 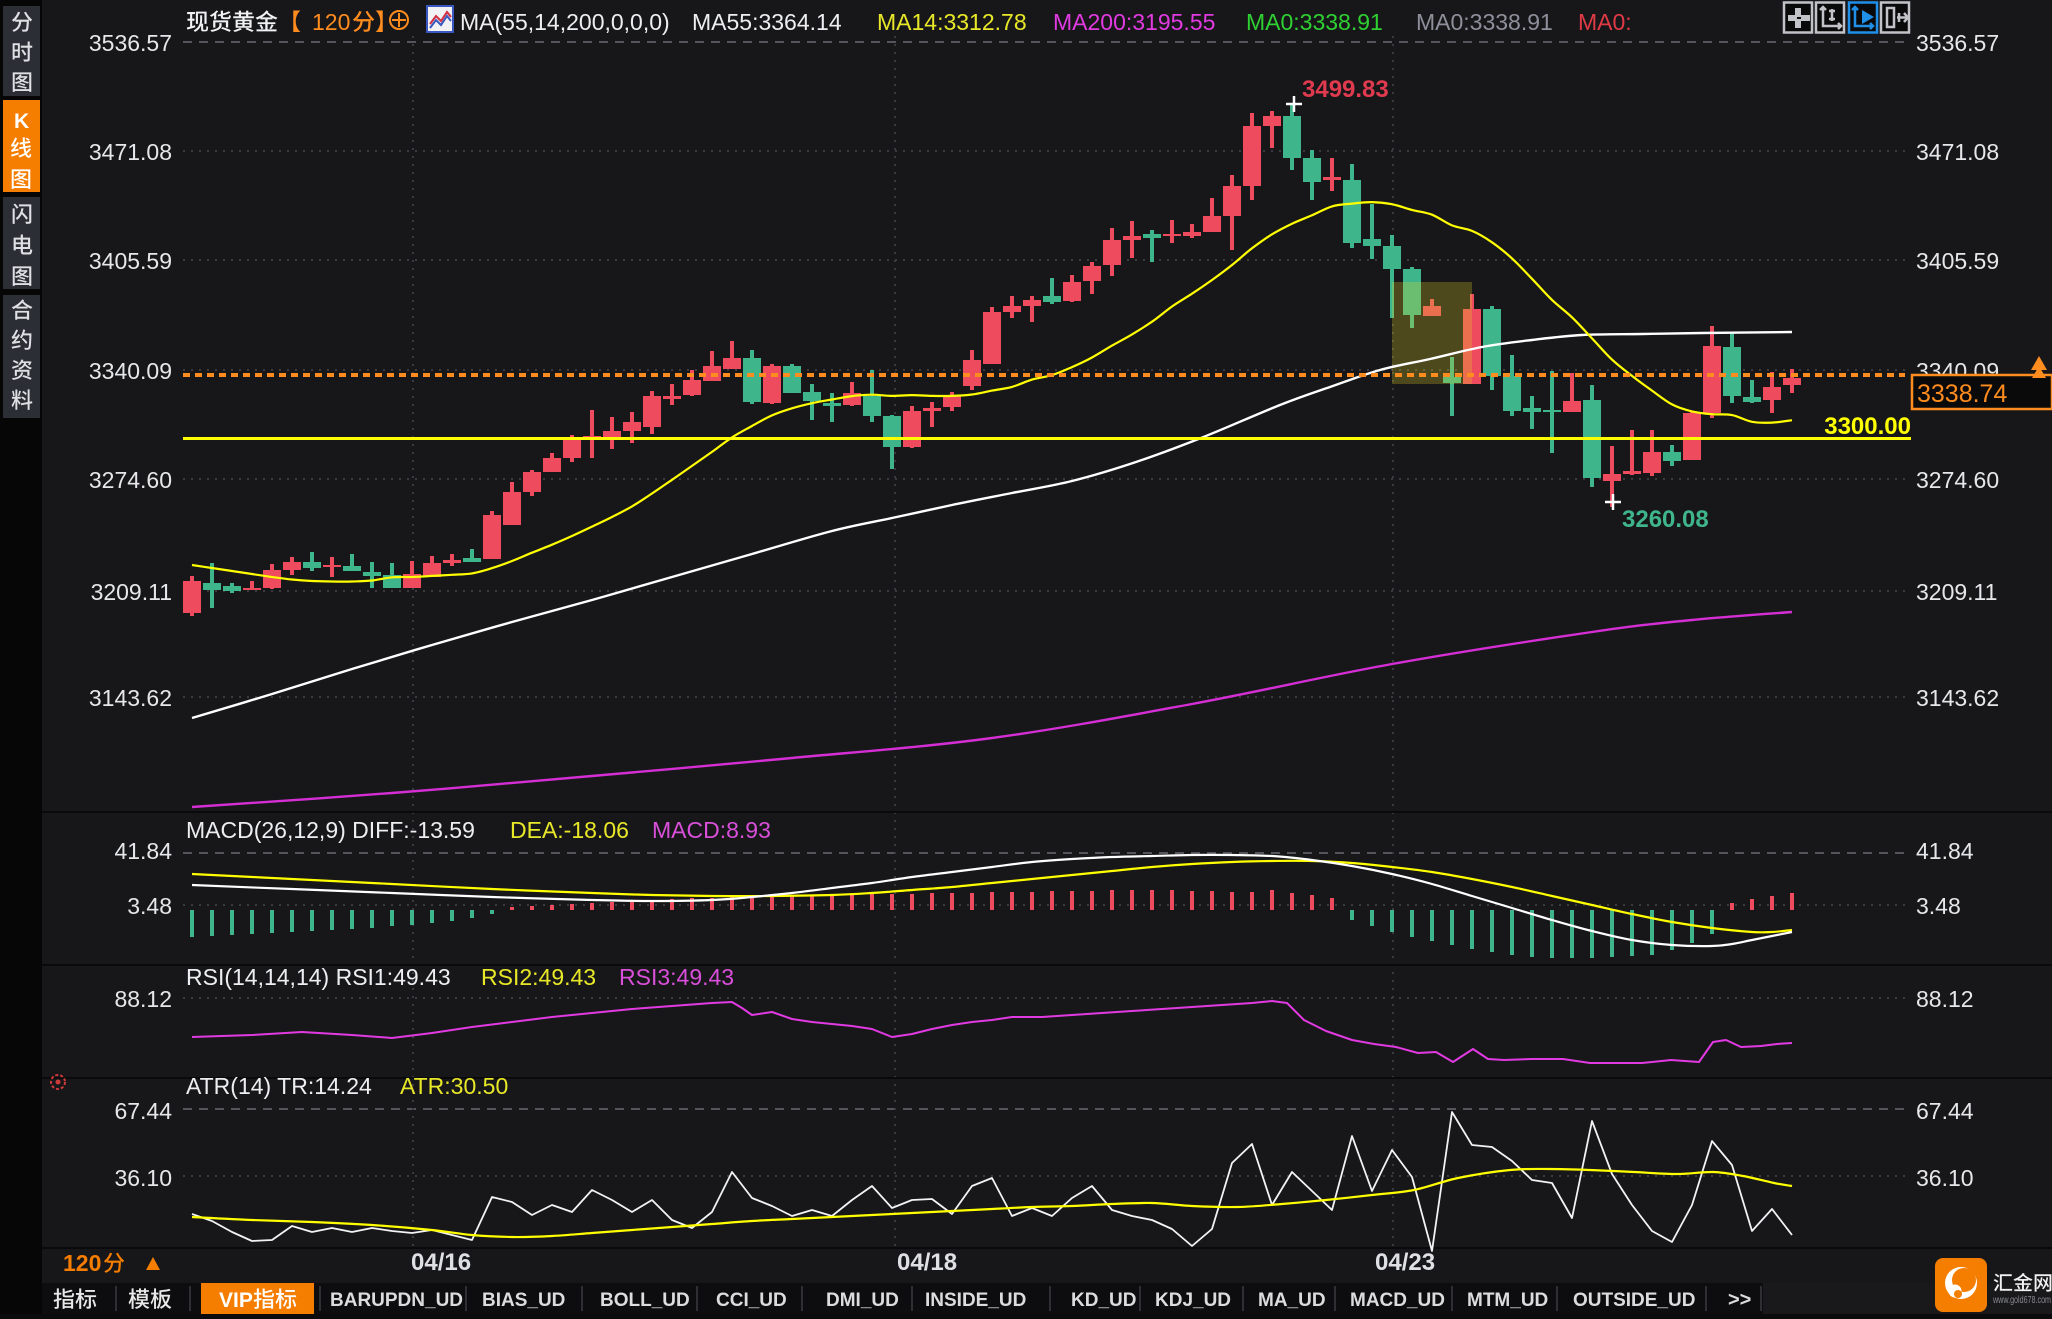 What do you see at coordinates (1134, 22) in the screenshot?
I see `svg-text: MA200:3195.55` at bounding box center [1134, 22].